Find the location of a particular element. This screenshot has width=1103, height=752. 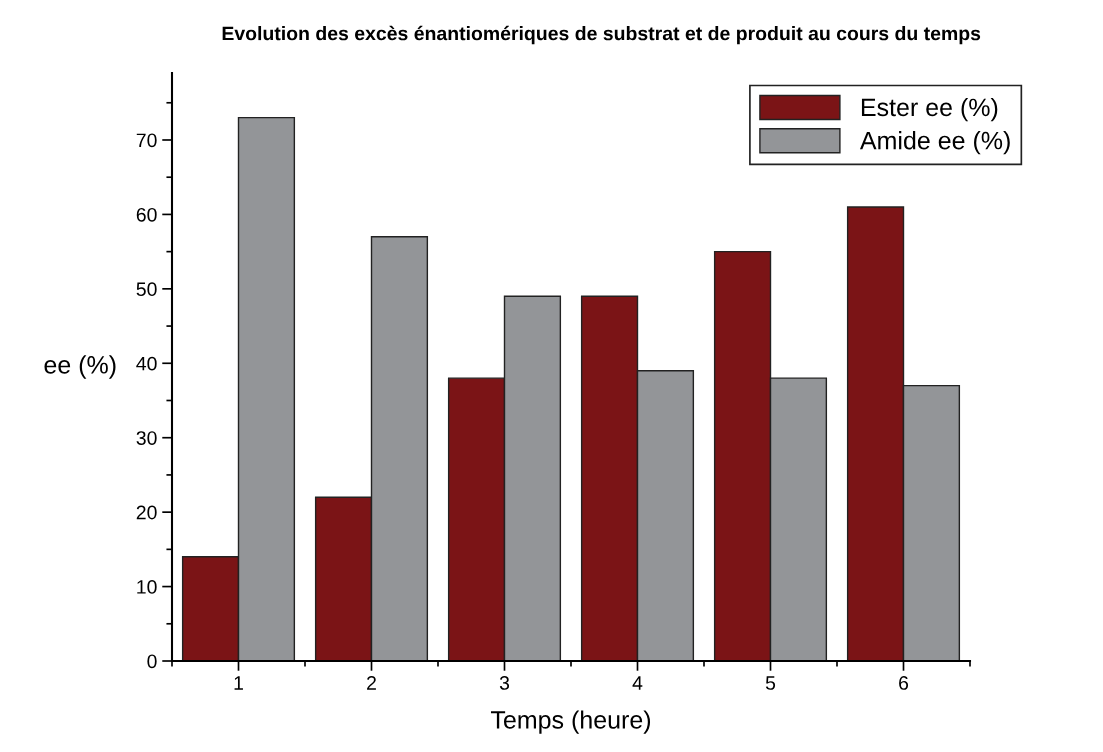

y-tick-label: 60 is located at coordinates (146, 214).